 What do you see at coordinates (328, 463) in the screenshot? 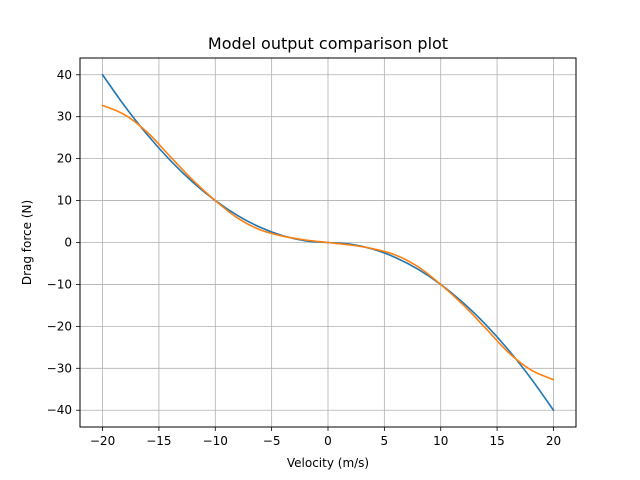
I see `x-axis-label: Velocity (m/s)` at bounding box center [328, 463].